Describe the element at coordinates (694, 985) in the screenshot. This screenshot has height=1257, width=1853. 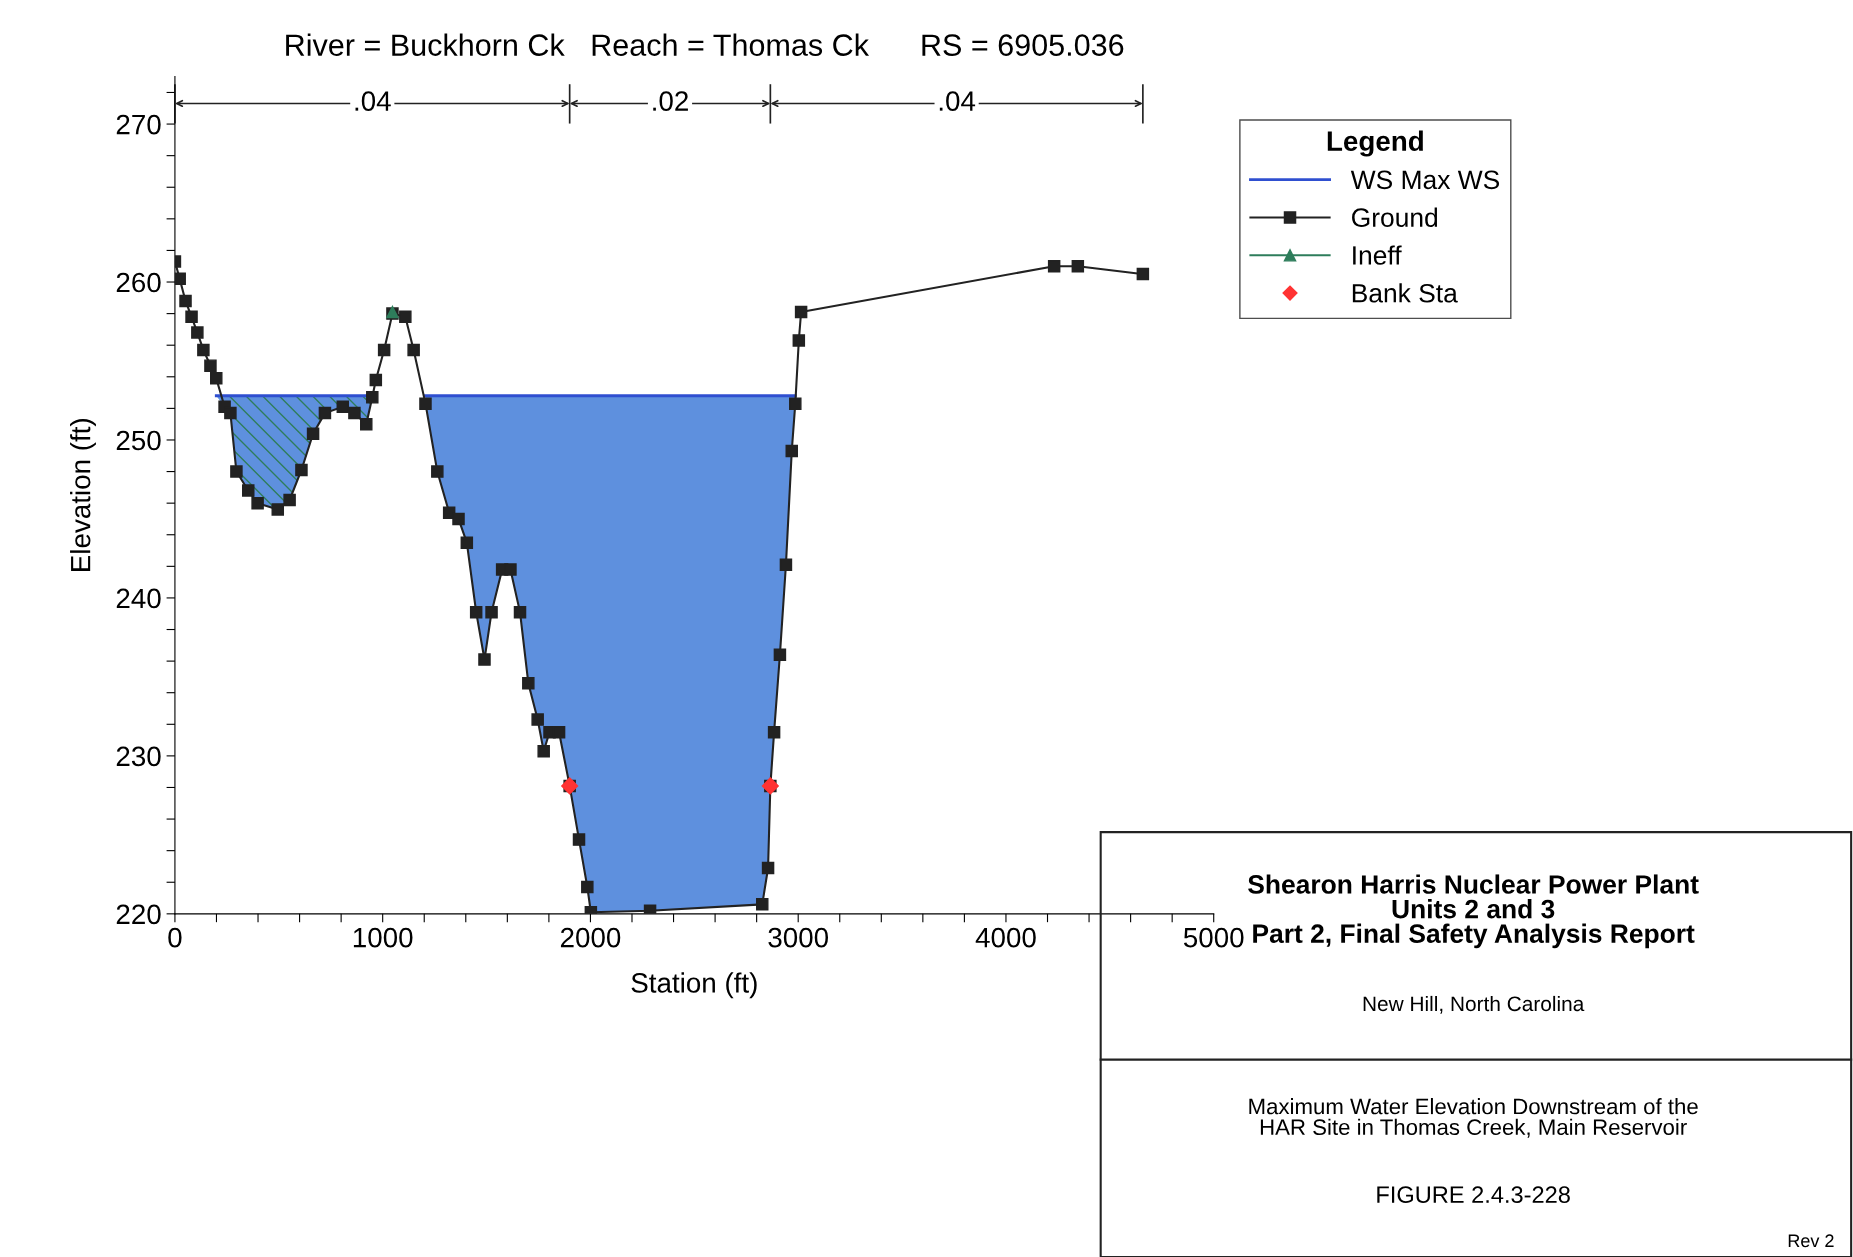
I see `x-axis-title: Station (ft)` at that location.